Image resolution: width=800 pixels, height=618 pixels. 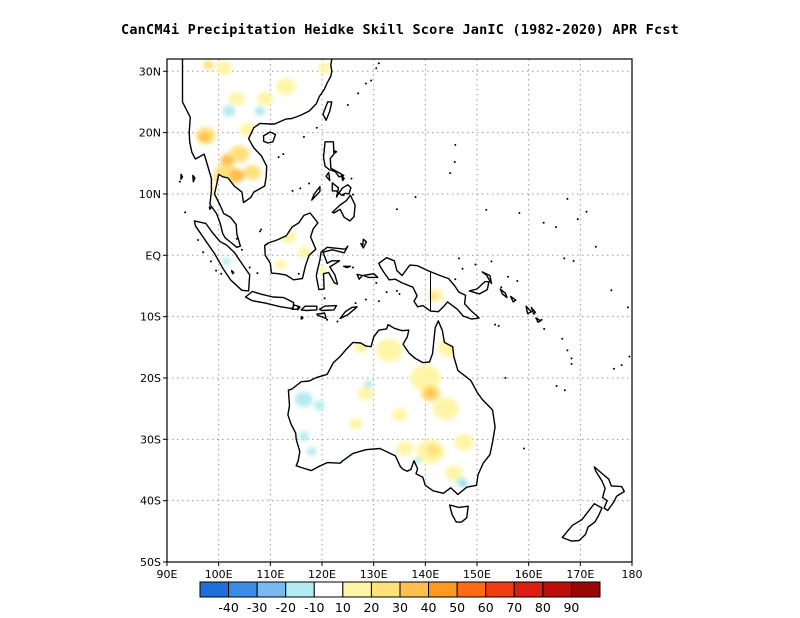 I want to click on coast-java, so click(x=269, y=300).